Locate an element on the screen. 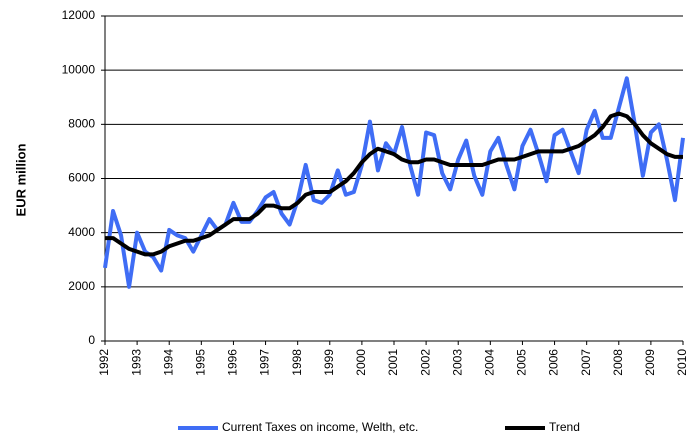  x-tick-label: 1998 is located at coordinates (297, 362).